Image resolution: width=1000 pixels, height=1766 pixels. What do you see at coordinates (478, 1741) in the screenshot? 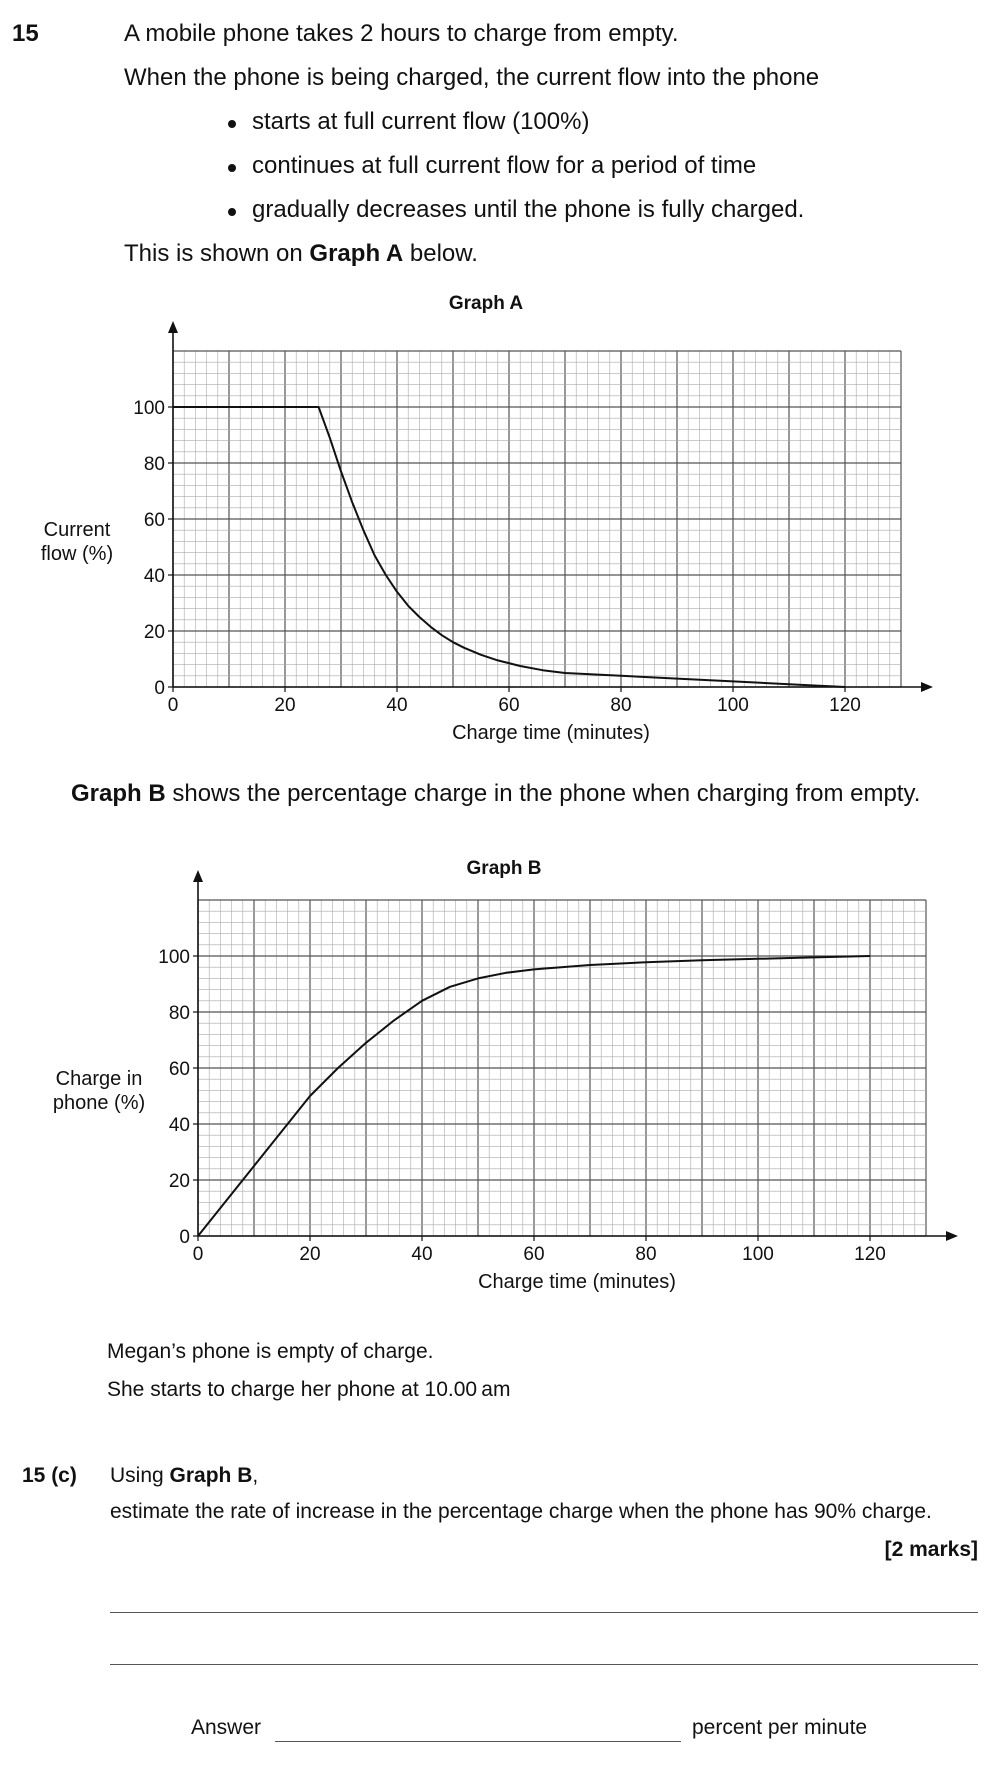
I see `answer-line` at bounding box center [478, 1741].